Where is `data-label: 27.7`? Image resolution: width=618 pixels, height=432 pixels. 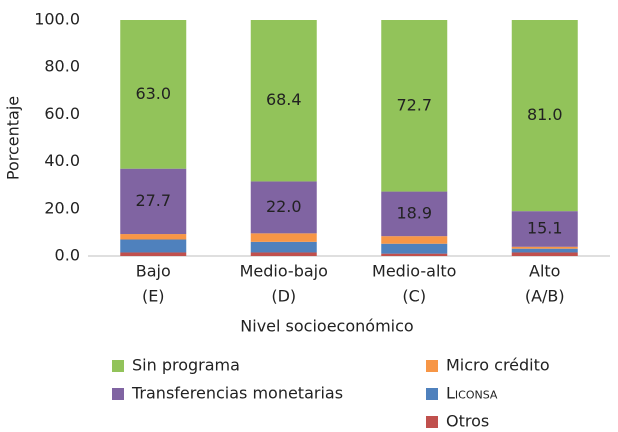 data-label: 27.7 is located at coordinates (153, 200).